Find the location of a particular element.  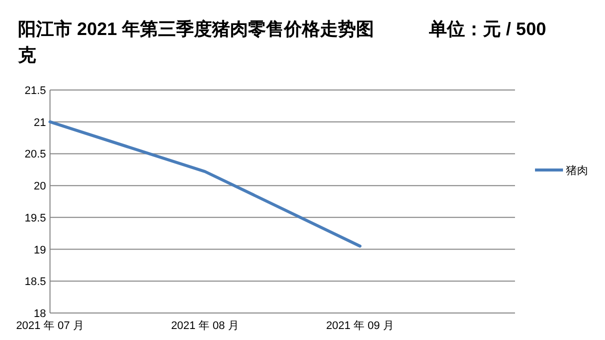

x-tick-label: 2021 年 08 月 is located at coordinates (205, 326).